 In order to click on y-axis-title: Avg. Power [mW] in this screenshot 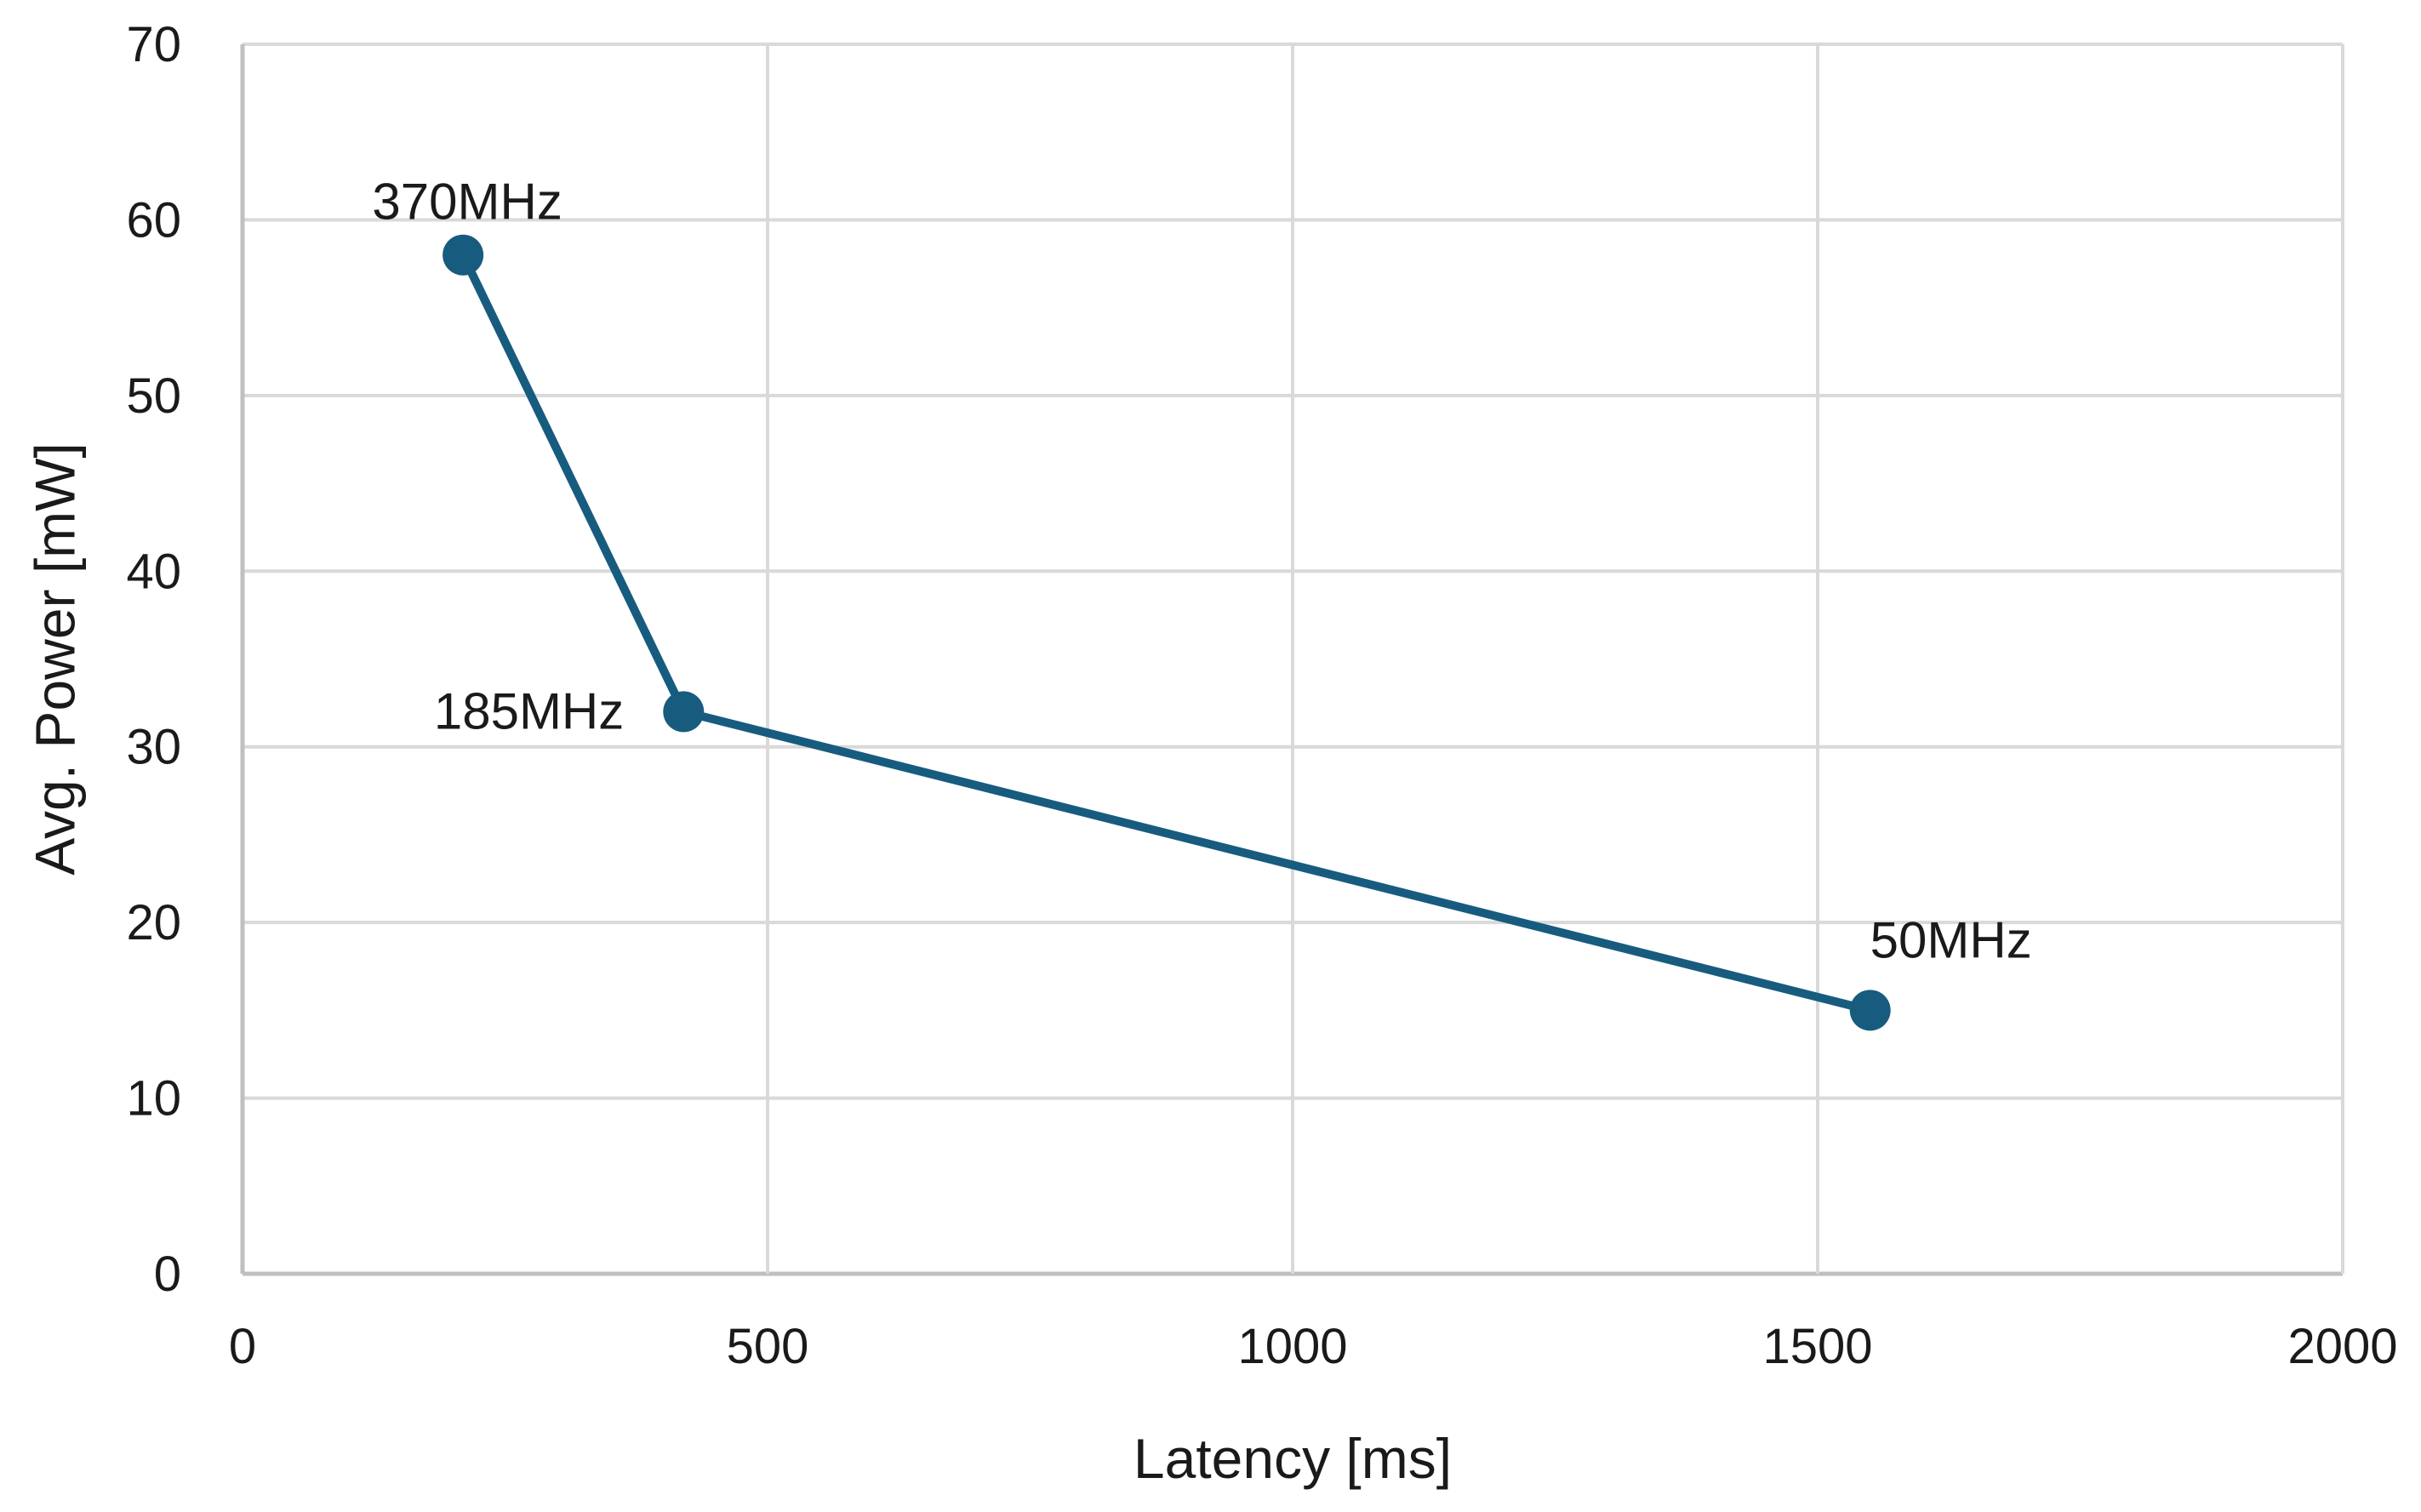, I will do `click(55, 659)`.